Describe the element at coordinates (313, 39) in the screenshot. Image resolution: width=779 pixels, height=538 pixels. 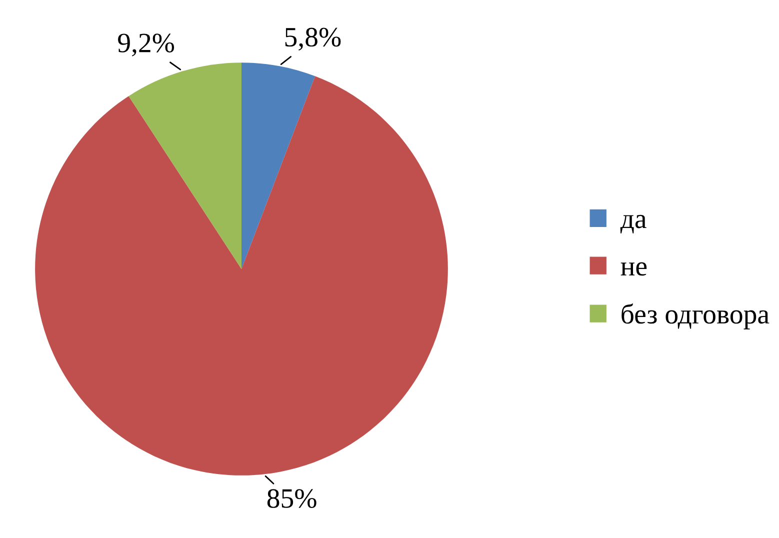
I see `data-label: 5,8%` at that location.